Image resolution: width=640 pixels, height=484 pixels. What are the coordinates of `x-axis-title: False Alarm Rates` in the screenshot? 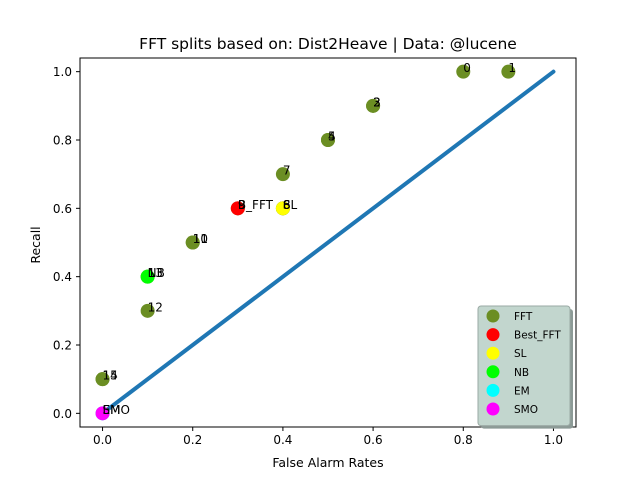 It's located at (327, 462).